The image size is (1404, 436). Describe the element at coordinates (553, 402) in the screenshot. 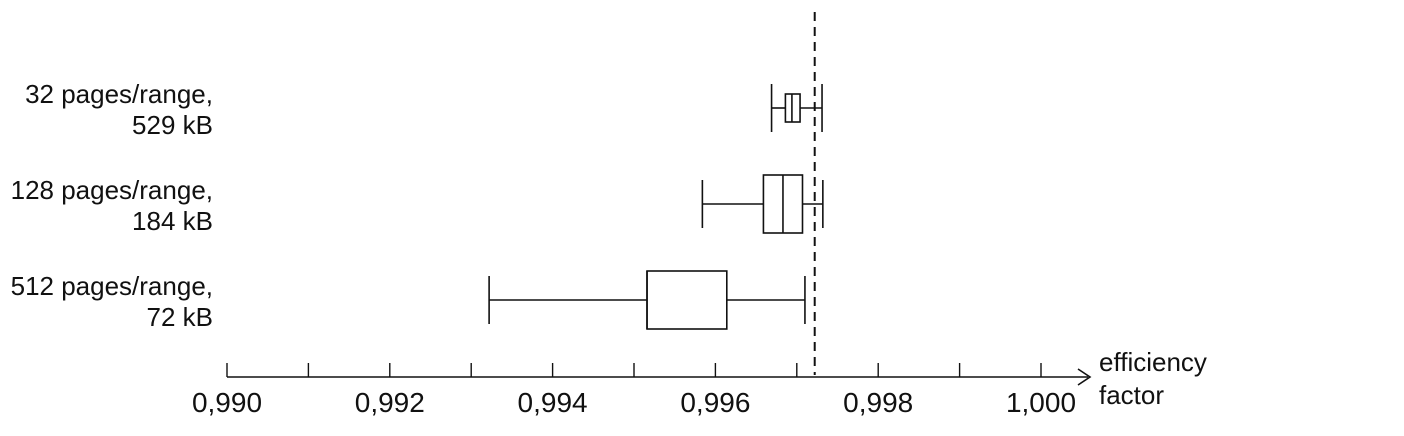

I see `x-tick-label: 0,994` at that location.